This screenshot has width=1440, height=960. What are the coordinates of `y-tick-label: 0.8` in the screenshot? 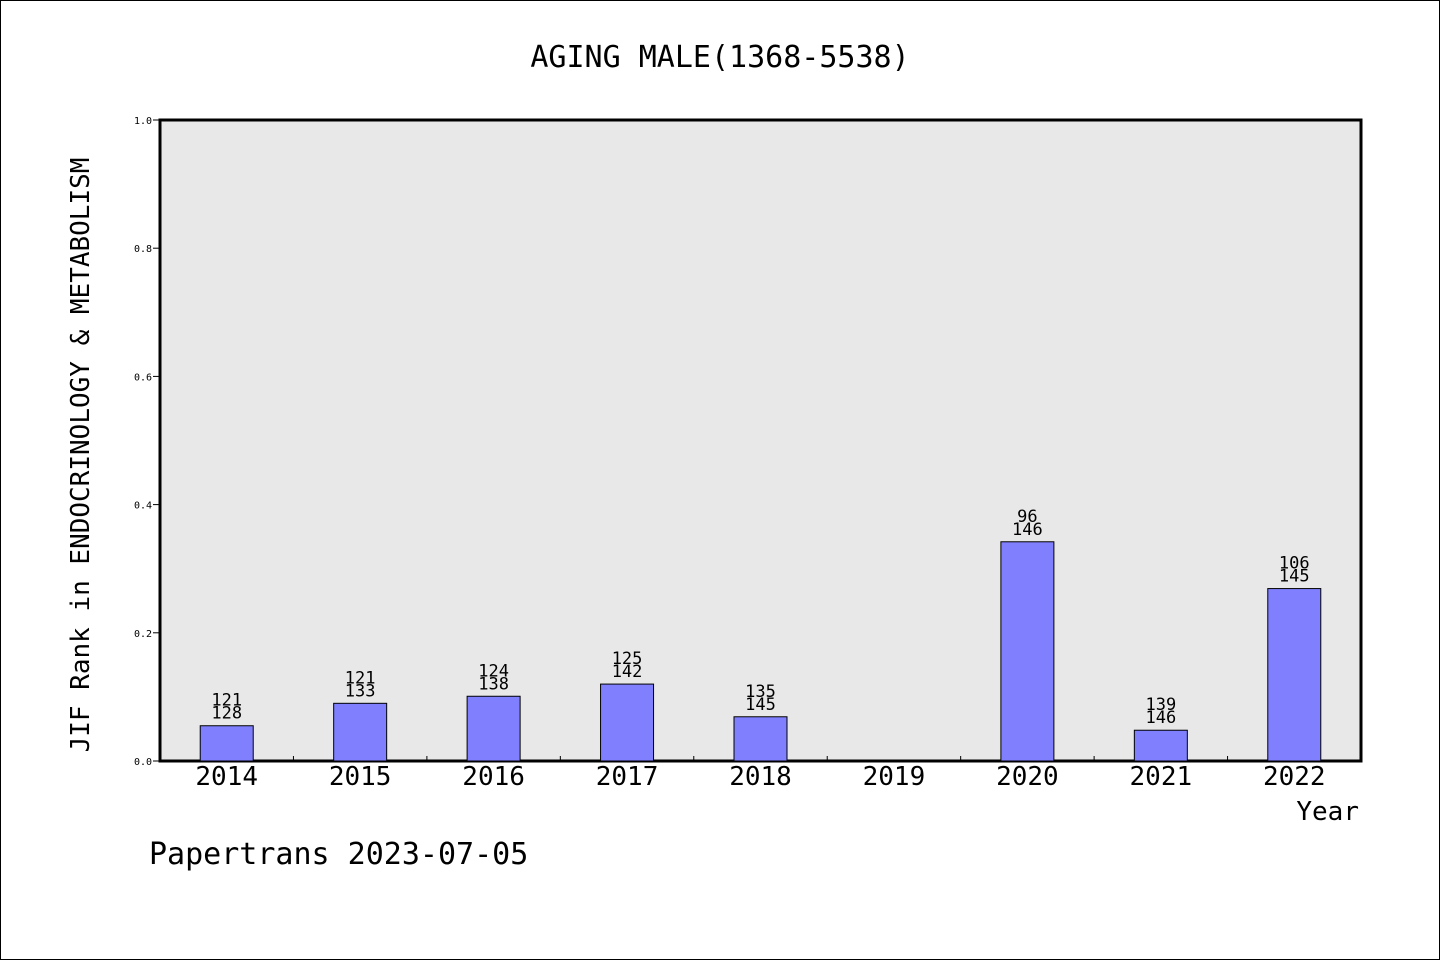 It's located at (143, 249).